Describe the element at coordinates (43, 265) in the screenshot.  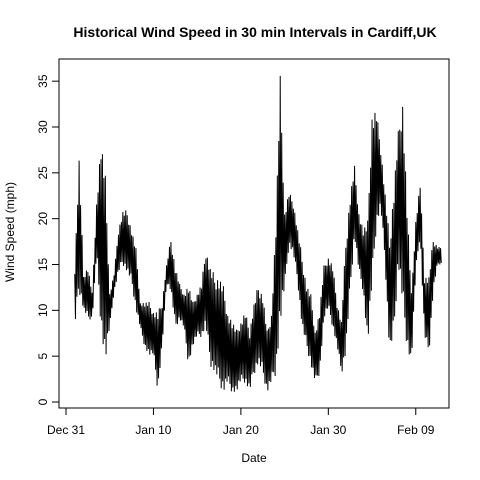
I see `y-tick-label: 15` at that location.